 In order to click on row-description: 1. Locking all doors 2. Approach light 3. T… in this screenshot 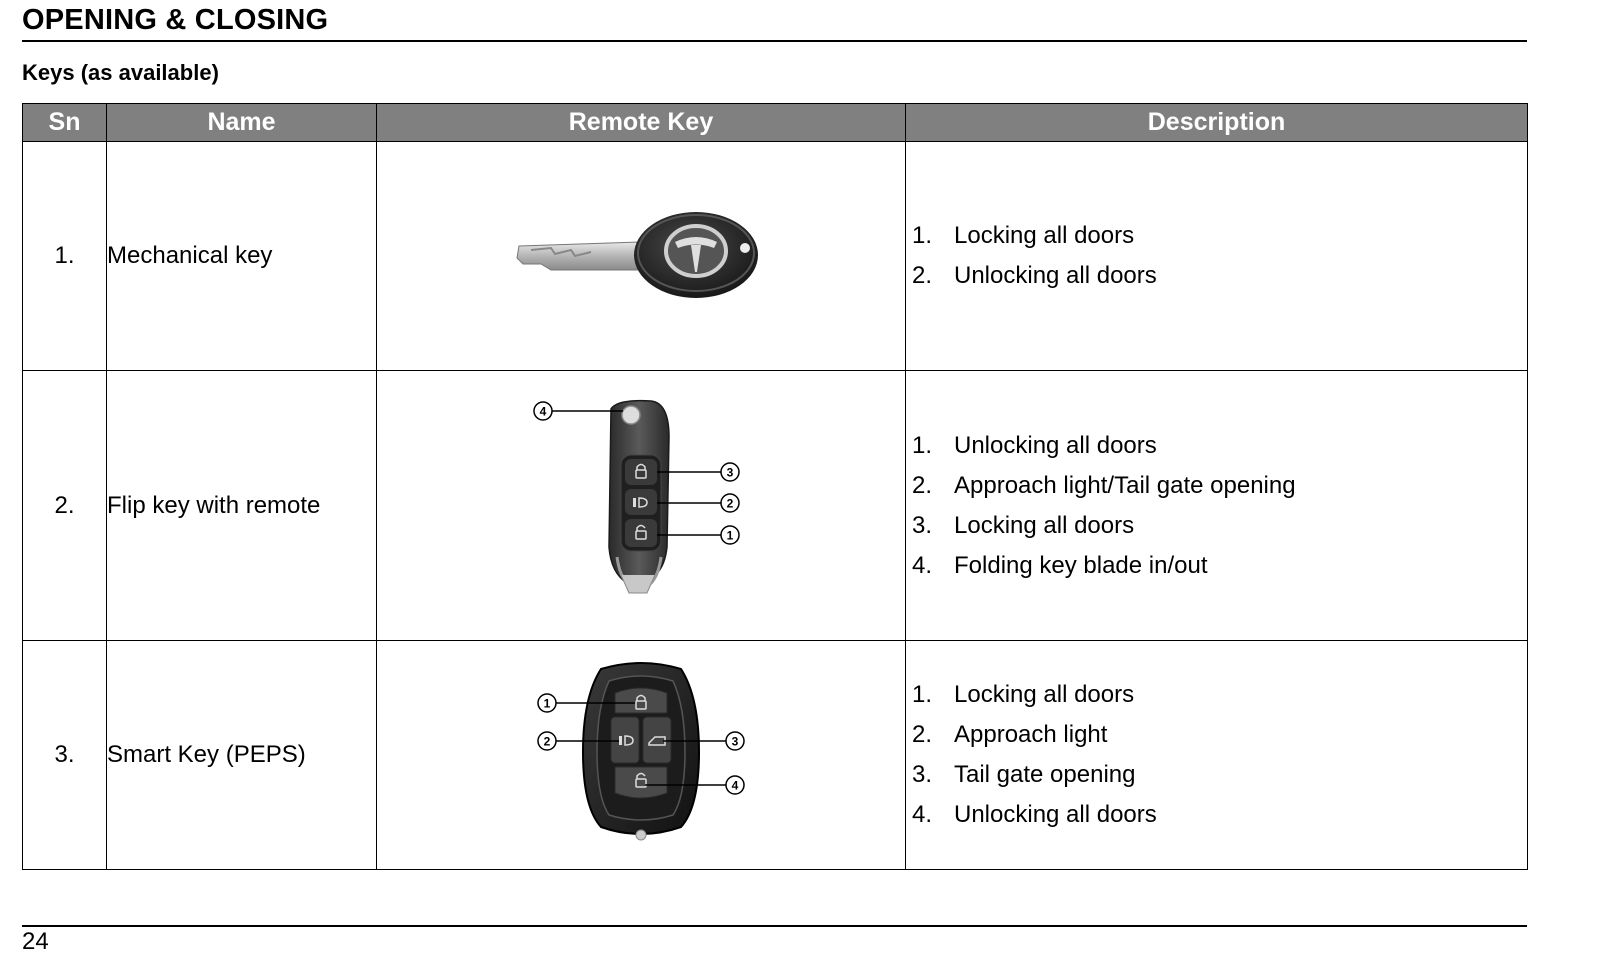, I will do `click(1216, 755)`.